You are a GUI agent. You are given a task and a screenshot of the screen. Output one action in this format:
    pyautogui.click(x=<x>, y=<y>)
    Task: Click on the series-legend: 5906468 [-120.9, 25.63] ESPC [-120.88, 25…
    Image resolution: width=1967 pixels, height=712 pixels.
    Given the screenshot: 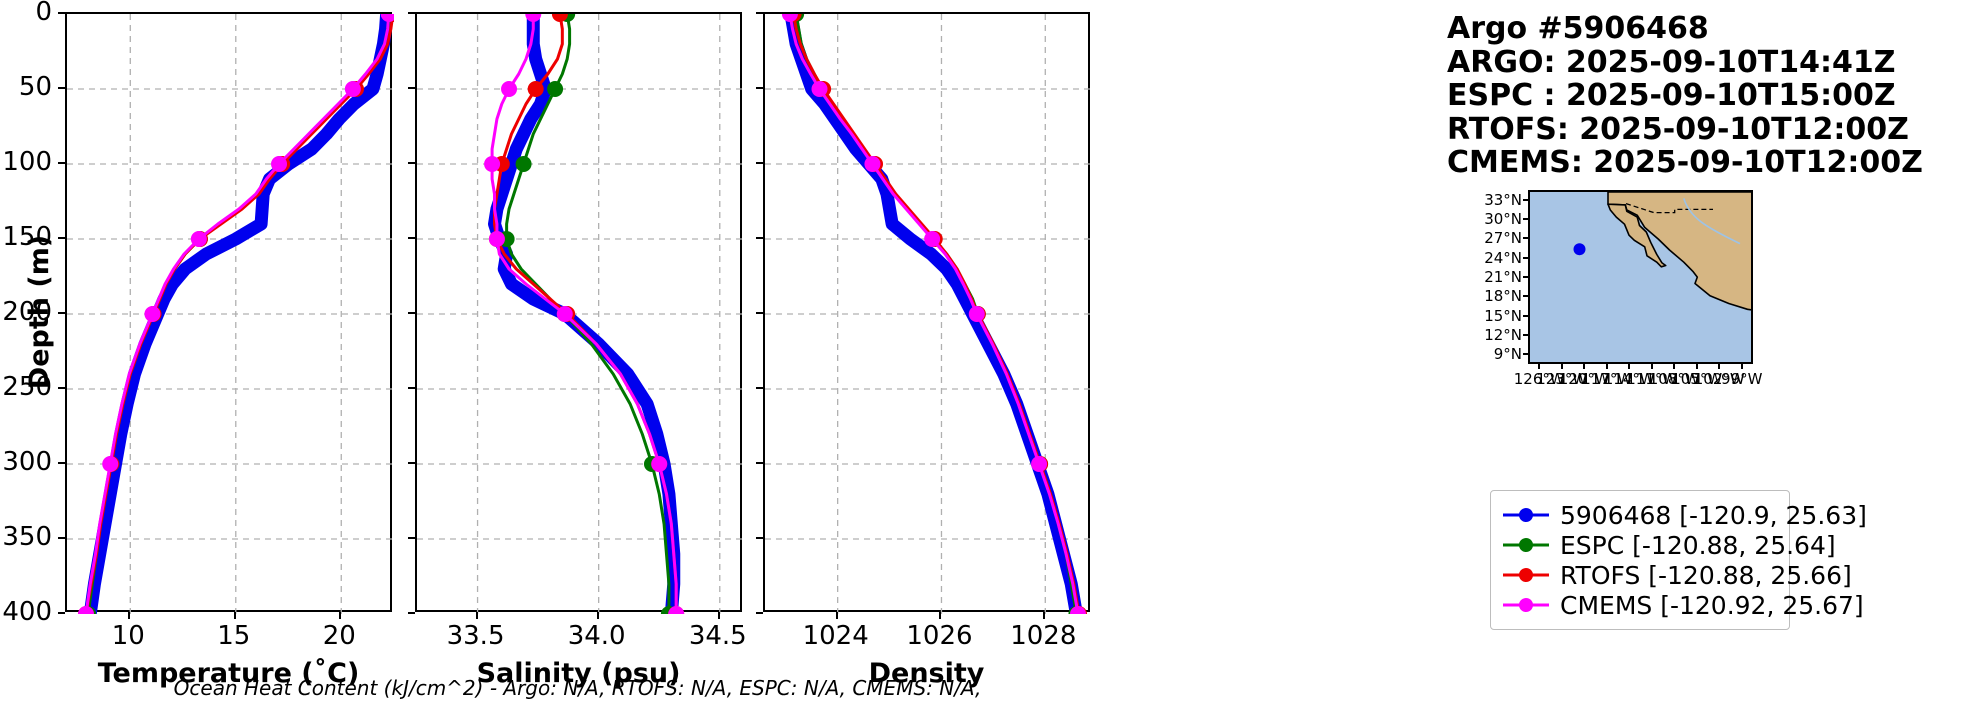 What is the action you would take?
    pyautogui.click(x=1678, y=560)
    